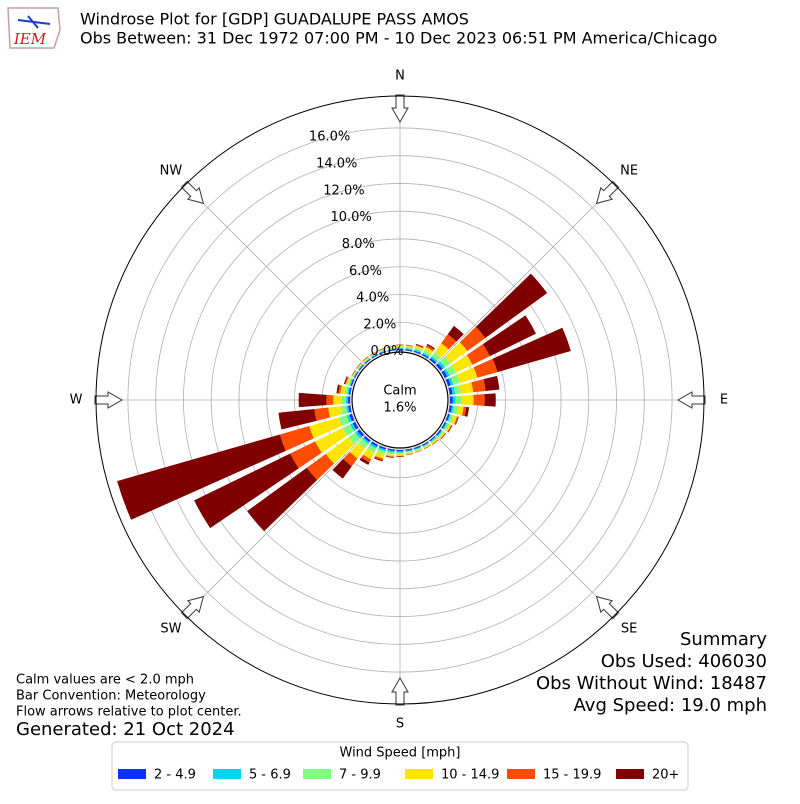  What do you see at coordinates (629, 629) in the screenshot?
I see `direction-label: SE` at bounding box center [629, 629].